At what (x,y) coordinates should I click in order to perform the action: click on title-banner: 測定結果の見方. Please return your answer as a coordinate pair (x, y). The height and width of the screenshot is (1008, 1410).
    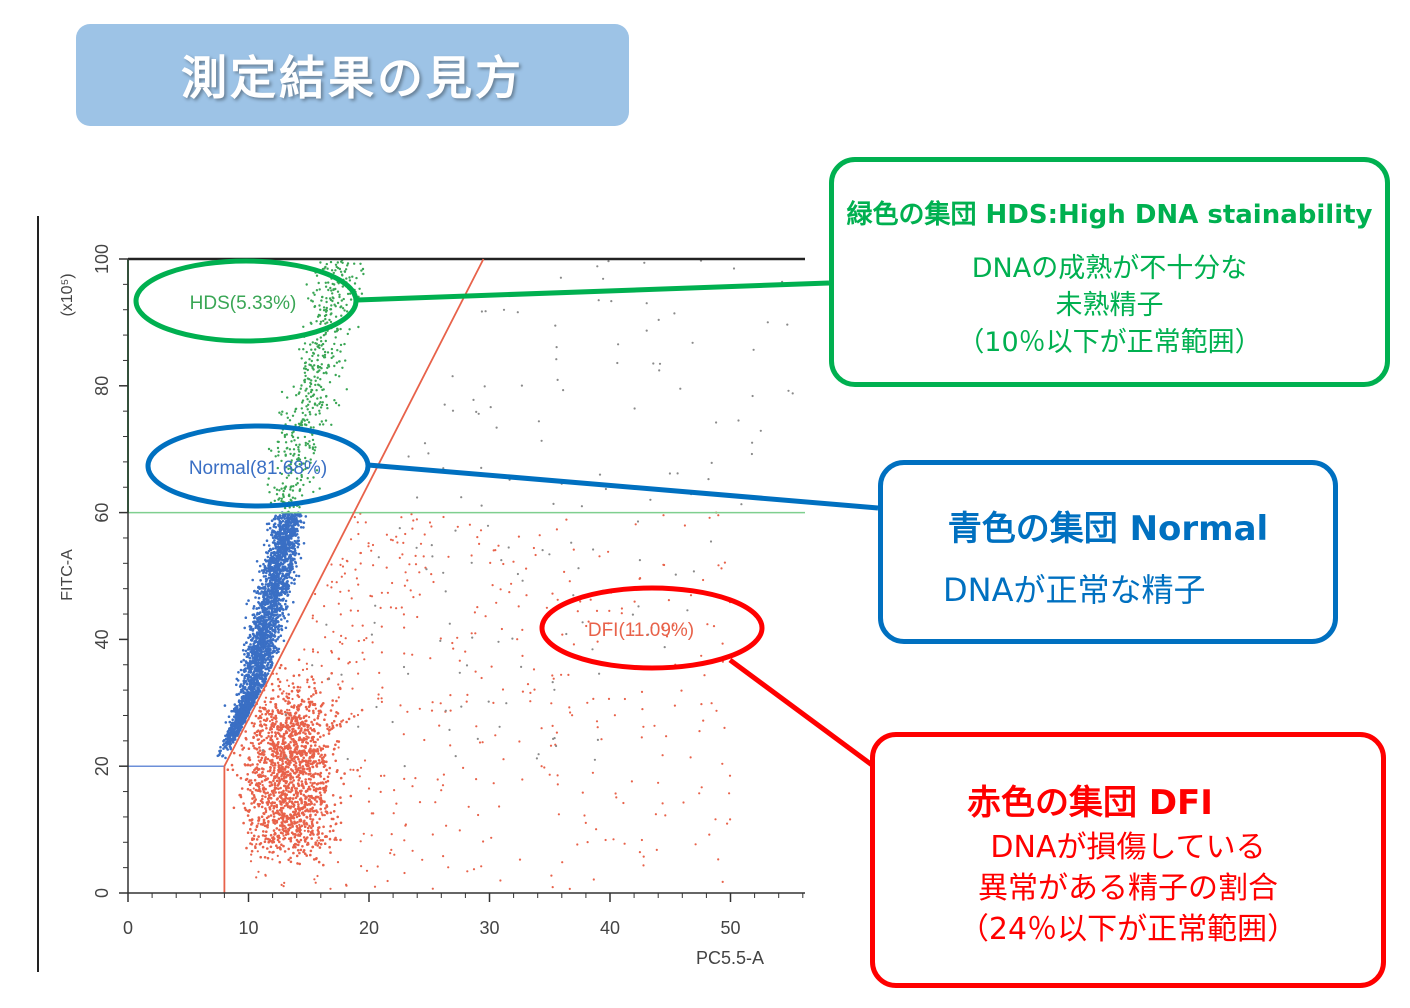
    Looking at the image, I should click on (352, 75).